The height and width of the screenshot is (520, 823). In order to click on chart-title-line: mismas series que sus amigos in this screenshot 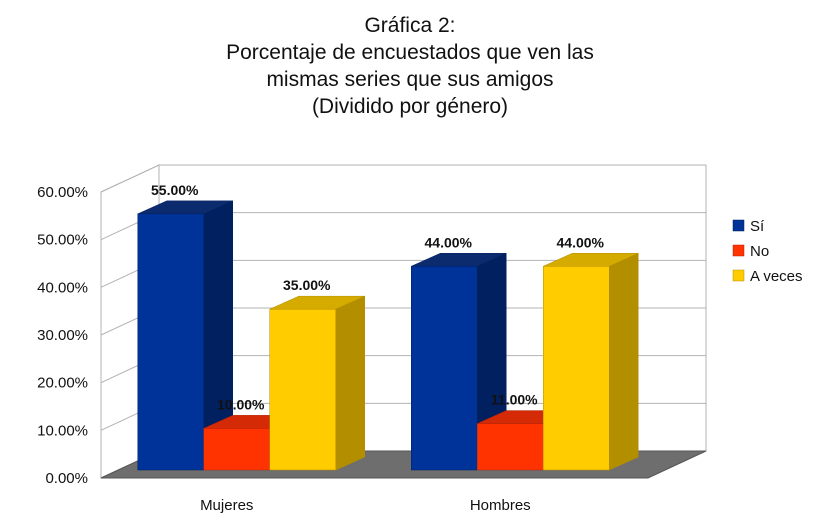, I will do `click(410, 79)`.